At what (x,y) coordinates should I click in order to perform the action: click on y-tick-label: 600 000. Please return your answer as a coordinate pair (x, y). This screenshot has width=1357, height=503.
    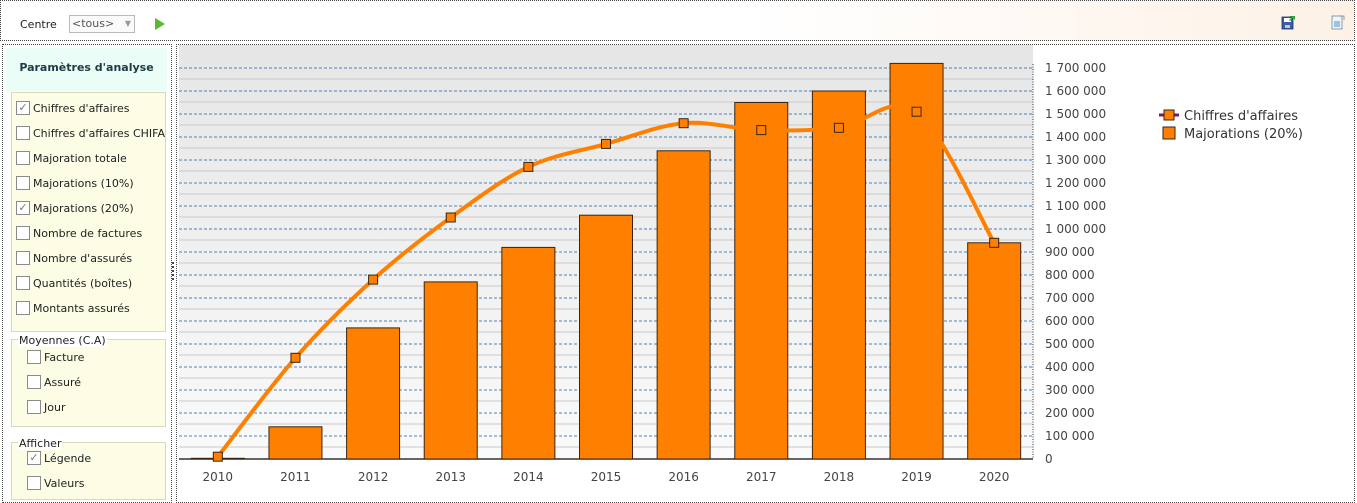
    Looking at the image, I should click on (1070, 321).